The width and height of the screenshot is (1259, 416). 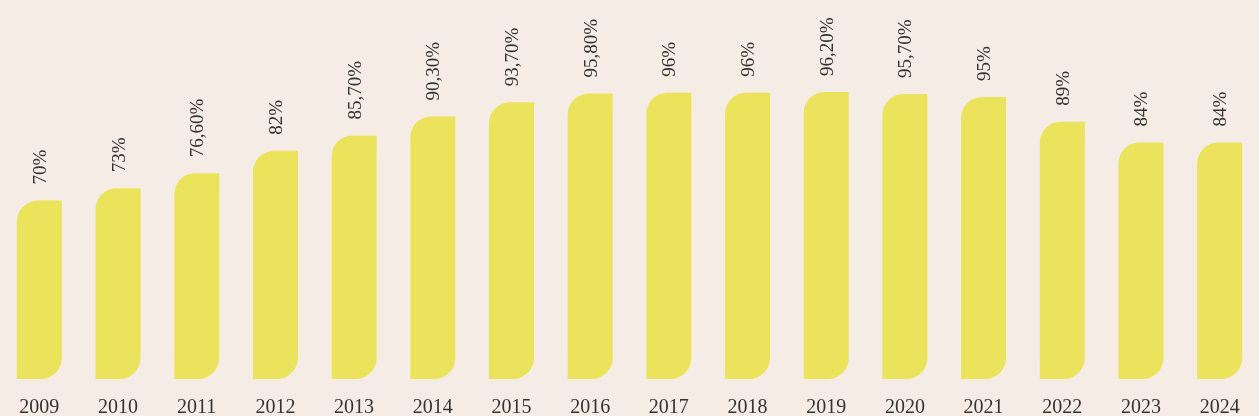 I want to click on x-tick-label: 2015, so click(x=511, y=405).